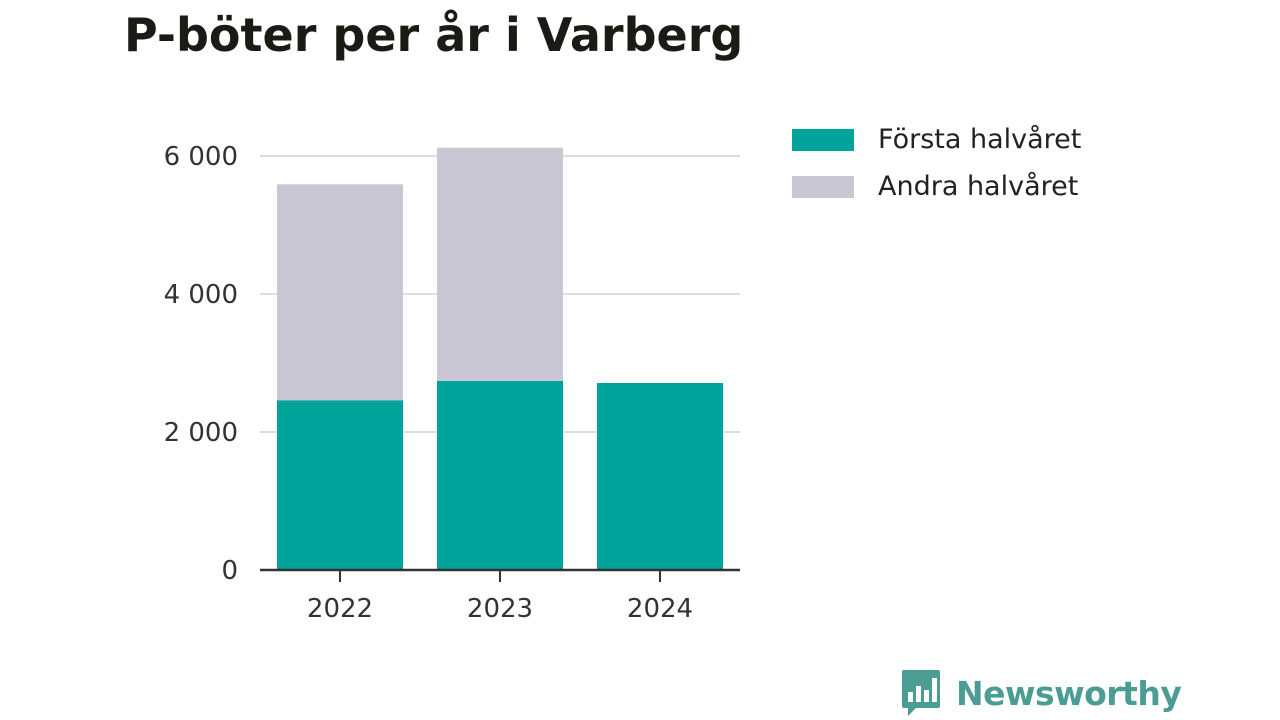  I want to click on legend: Första halvåret Andra halvåret, so click(936, 163).